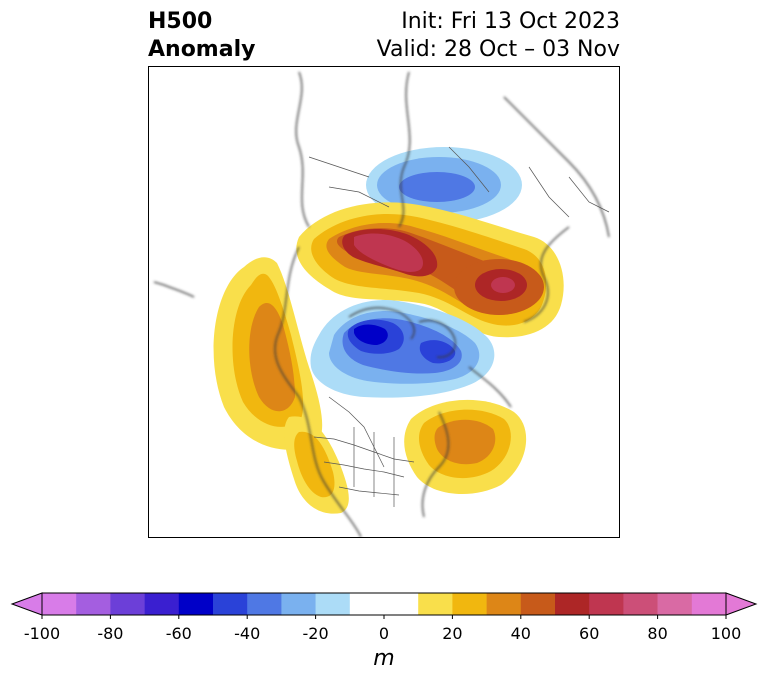 The height and width of the screenshot is (684, 768). I want to click on title-left: H500 Anomaly, so click(201, 36).